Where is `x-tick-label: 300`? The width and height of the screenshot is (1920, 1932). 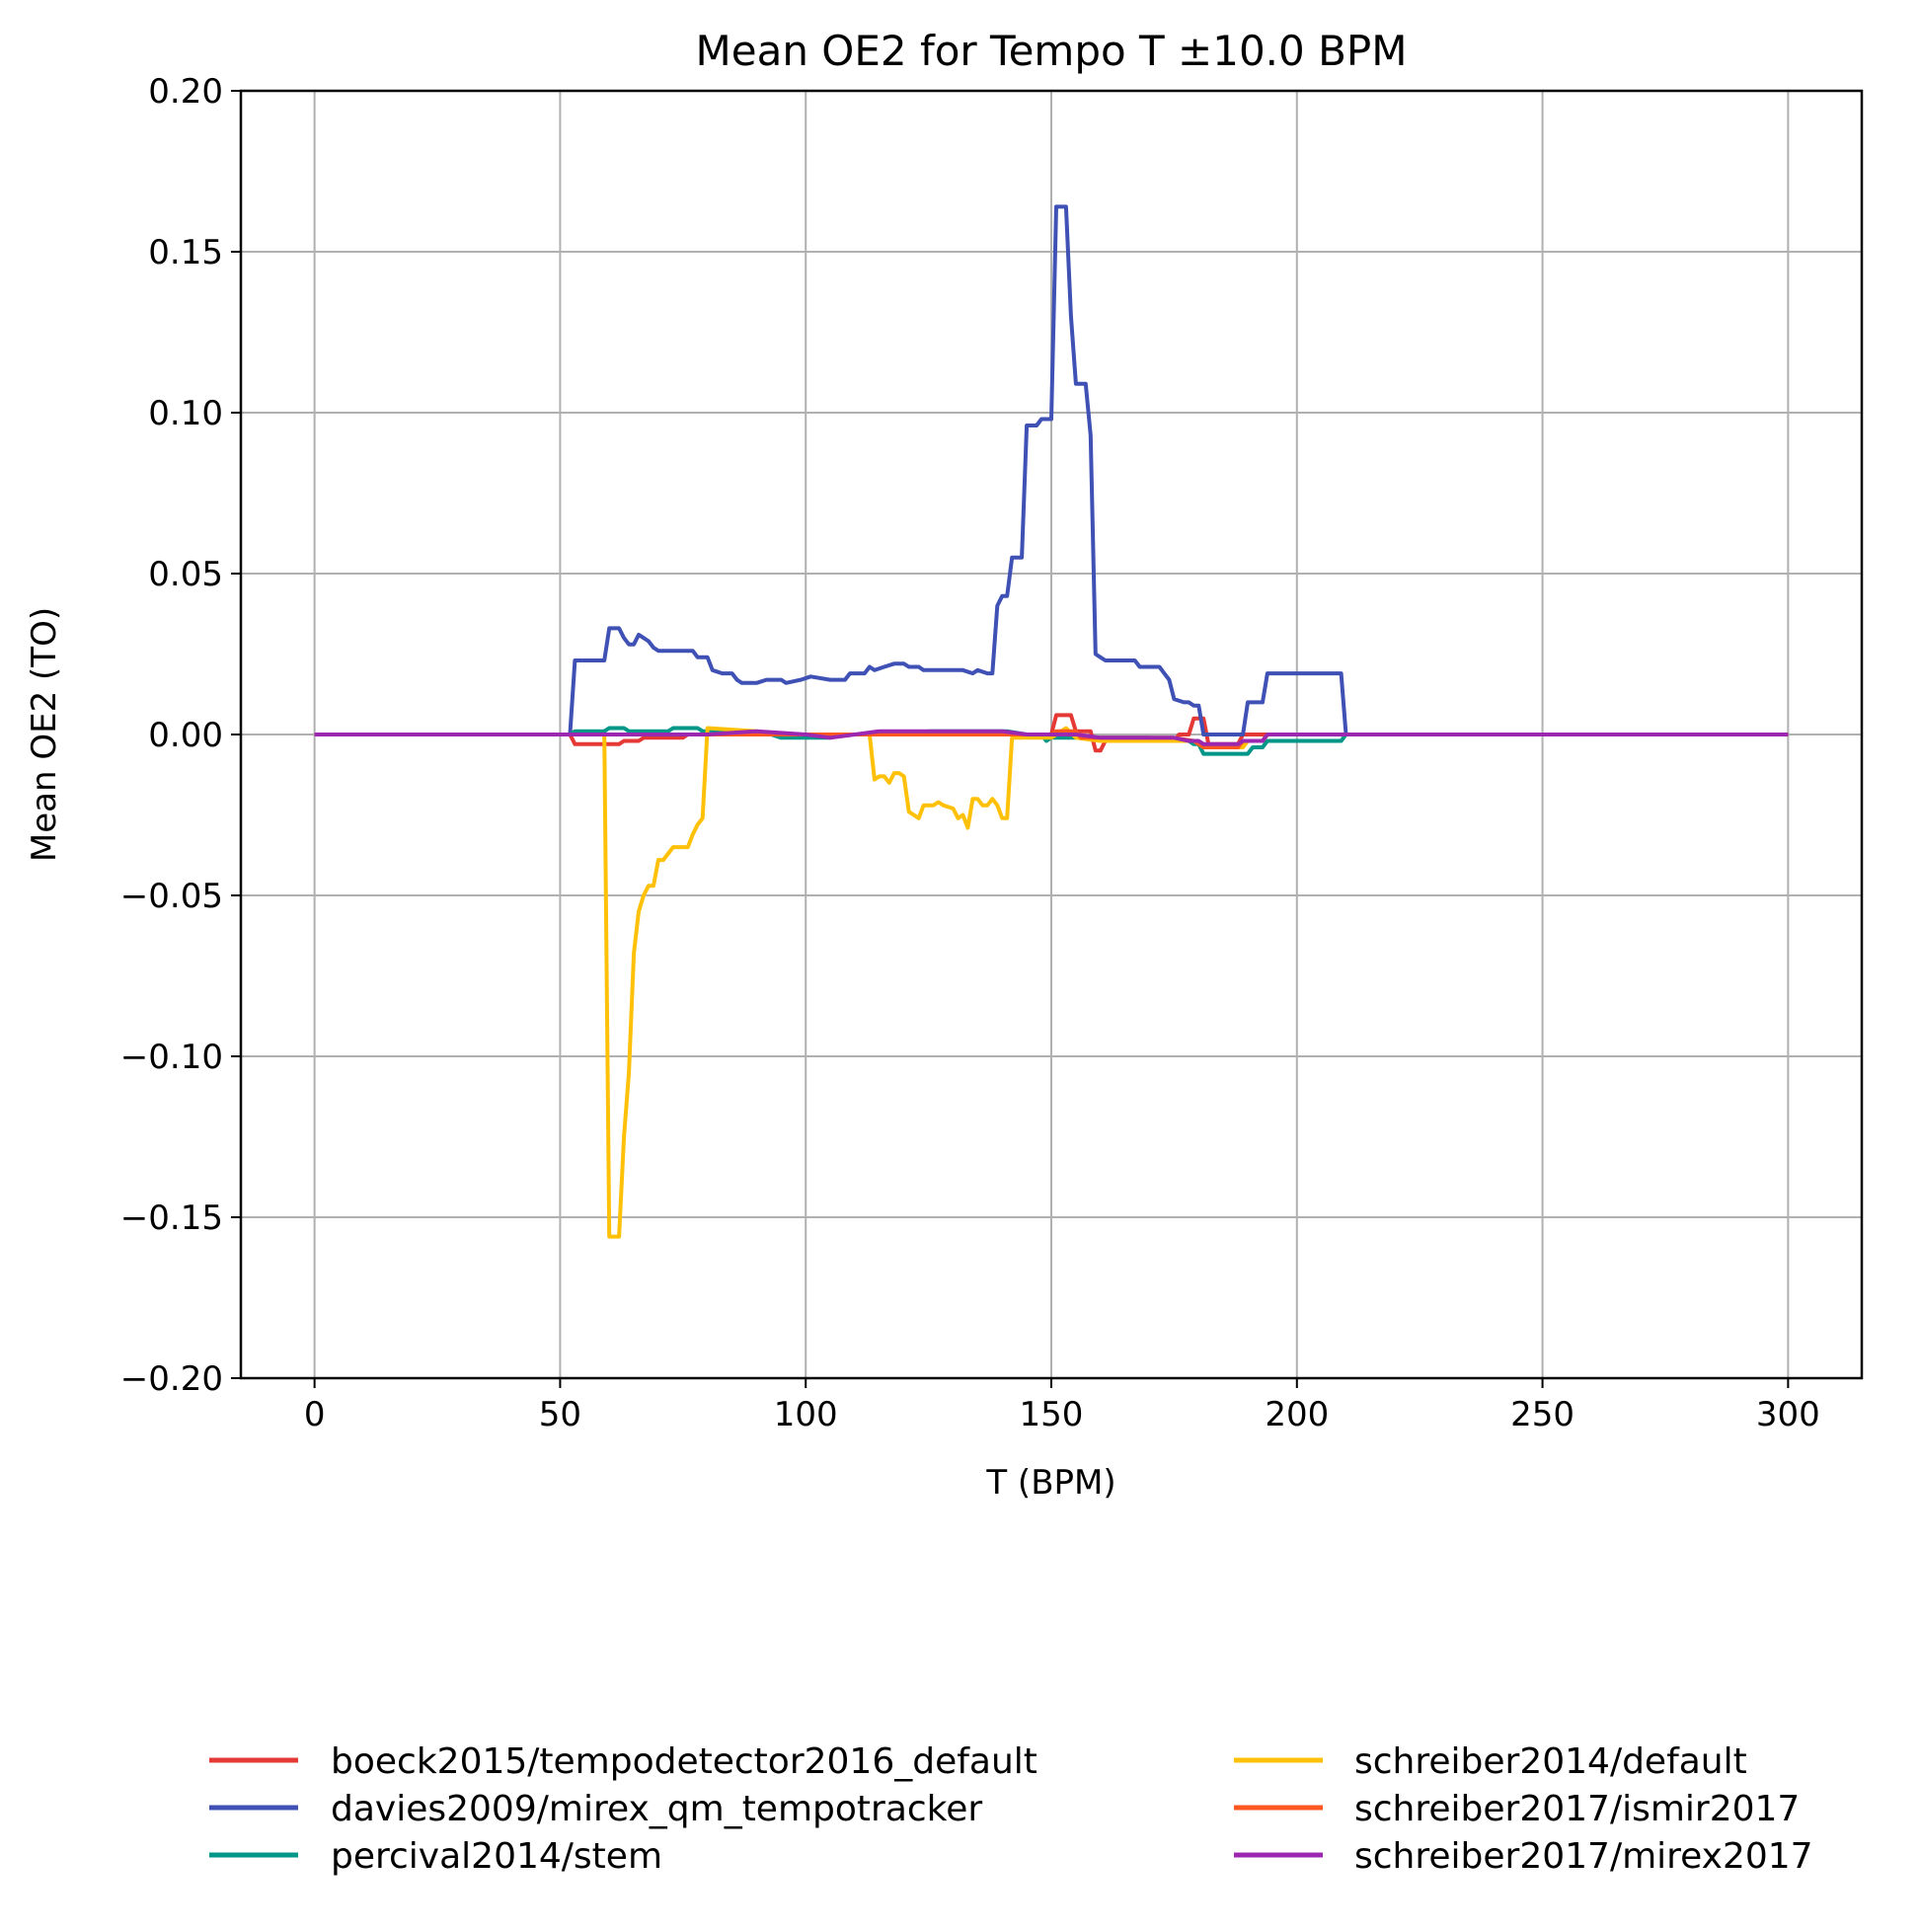
x-tick-label: 300 is located at coordinates (1788, 1414).